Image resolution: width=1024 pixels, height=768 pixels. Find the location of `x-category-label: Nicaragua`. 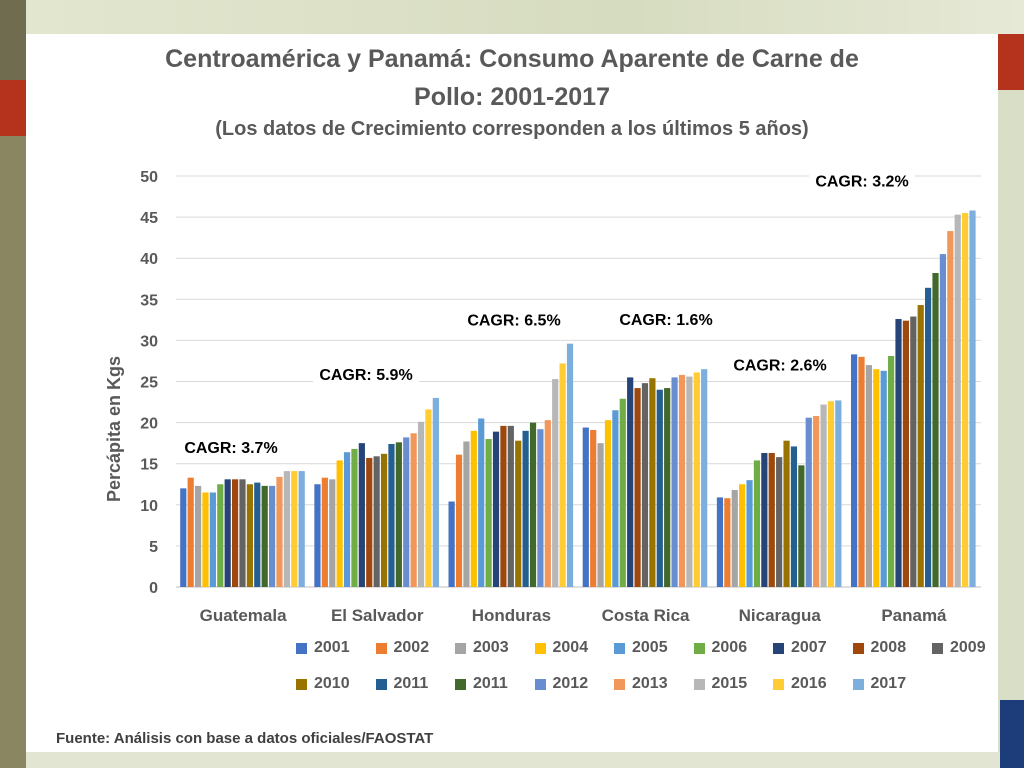

x-category-label: Nicaragua is located at coordinates (780, 615).